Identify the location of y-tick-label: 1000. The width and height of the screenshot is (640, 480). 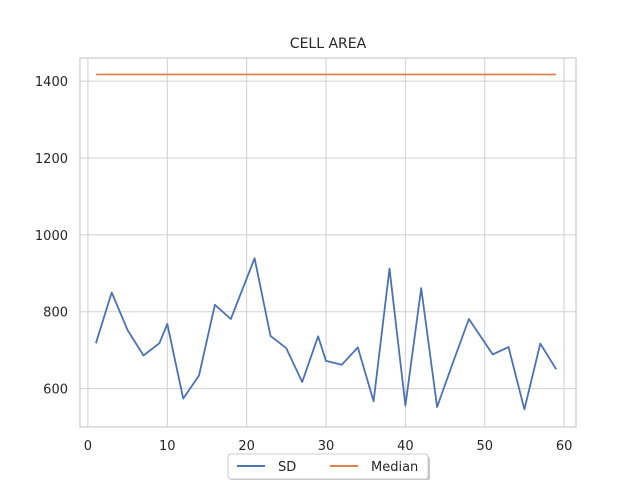
(51, 236).